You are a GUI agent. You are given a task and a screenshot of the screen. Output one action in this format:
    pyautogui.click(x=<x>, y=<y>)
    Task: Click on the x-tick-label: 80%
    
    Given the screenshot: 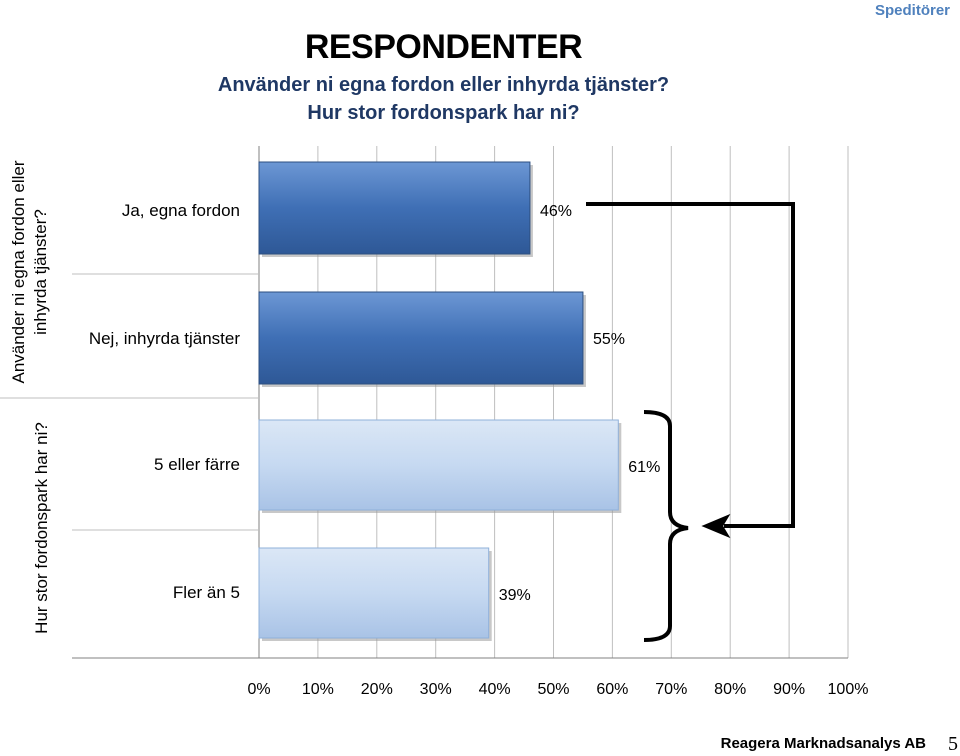 What is the action you would take?
    pyautogui.click(x=730, y=689)
    